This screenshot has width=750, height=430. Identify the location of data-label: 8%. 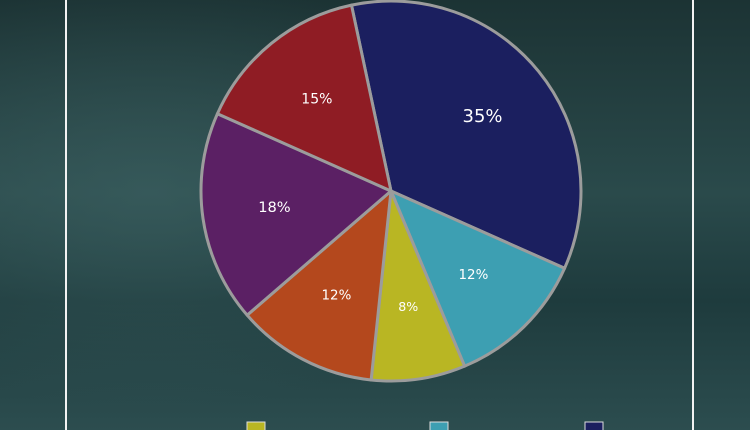
(408, 306).